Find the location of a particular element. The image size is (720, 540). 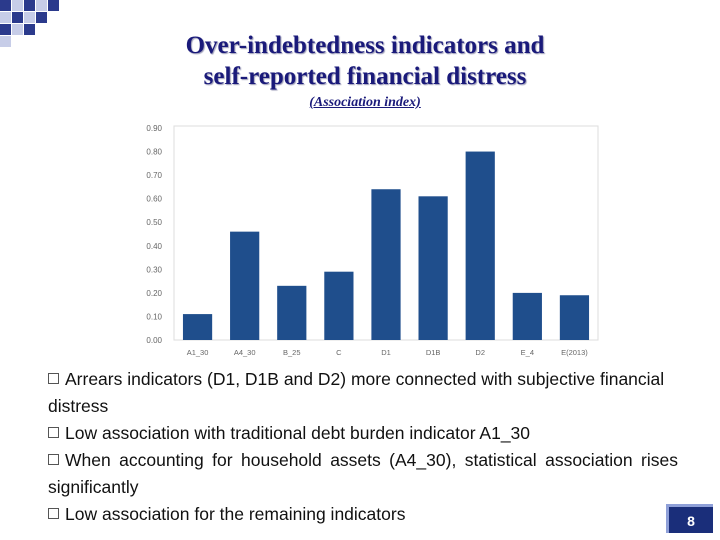

x-tick-label: E_4 is located at coordinates (527, 352).